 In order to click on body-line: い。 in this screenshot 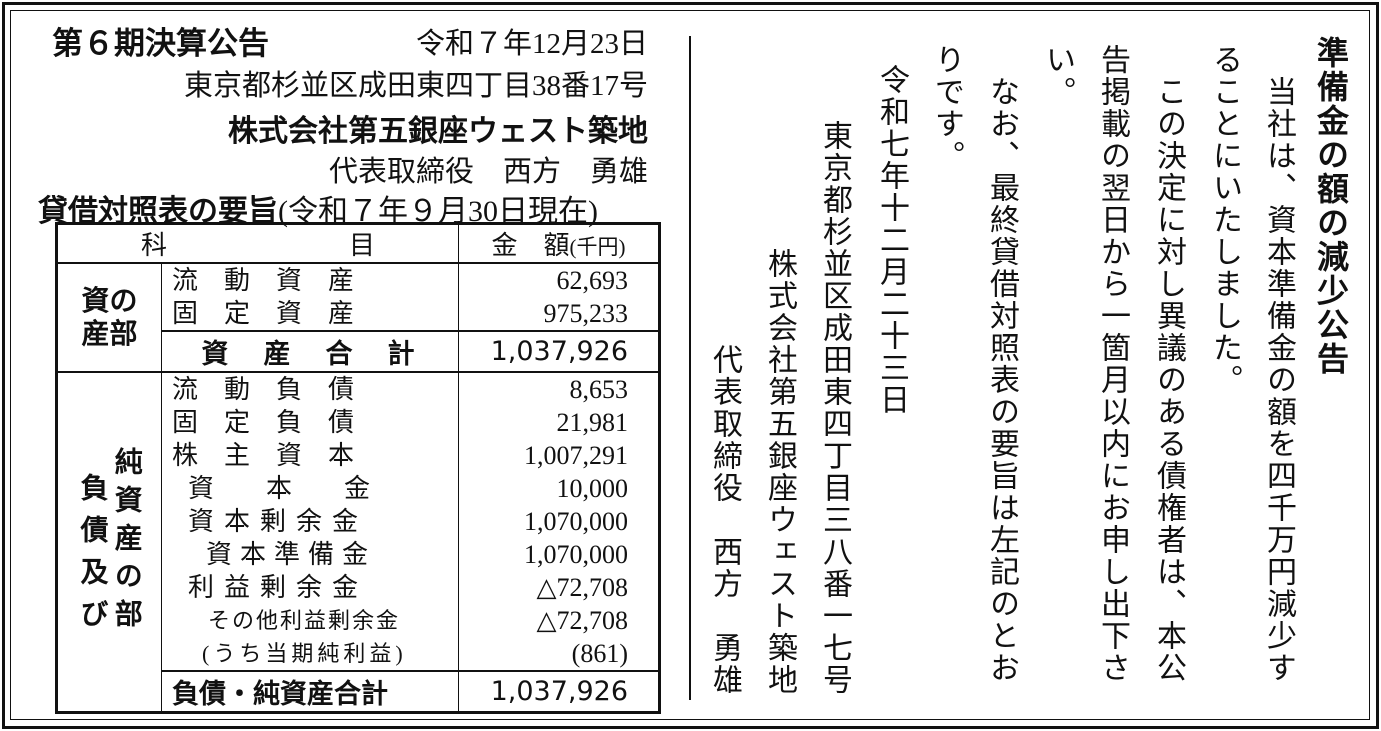, I will do `click(1057, 76)`.